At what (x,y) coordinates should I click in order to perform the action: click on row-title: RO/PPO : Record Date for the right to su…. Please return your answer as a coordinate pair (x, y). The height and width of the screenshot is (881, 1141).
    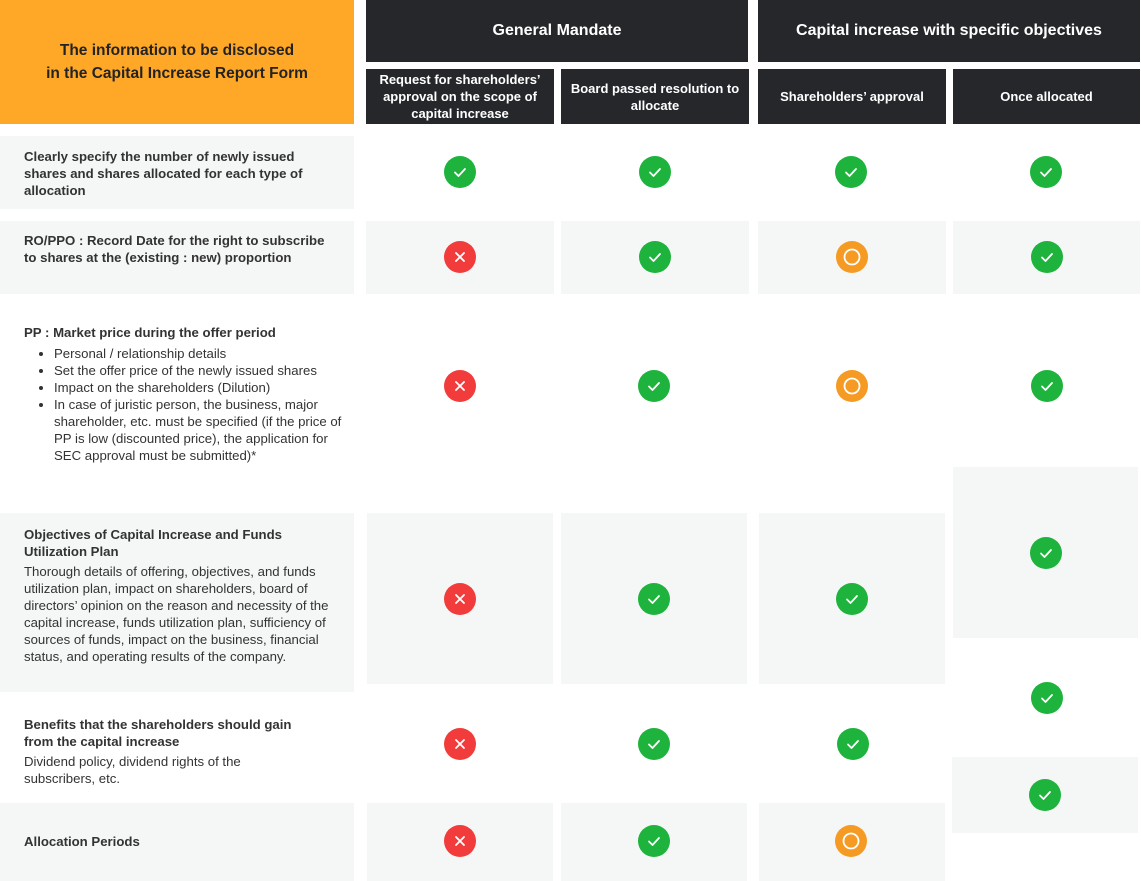
    Looking at the image, I should click on (174, 249).